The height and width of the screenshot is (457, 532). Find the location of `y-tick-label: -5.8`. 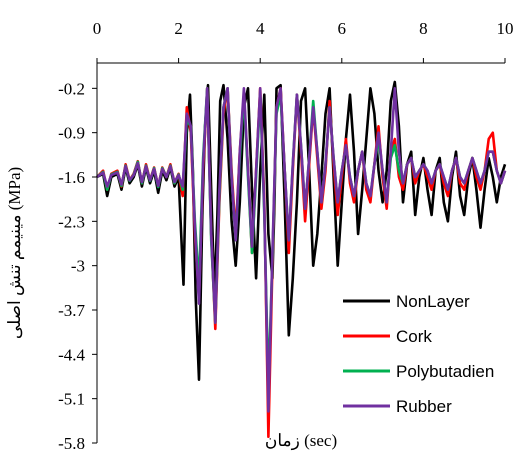

y-tick-label: -5.8 is located at coordinates (71, 443).